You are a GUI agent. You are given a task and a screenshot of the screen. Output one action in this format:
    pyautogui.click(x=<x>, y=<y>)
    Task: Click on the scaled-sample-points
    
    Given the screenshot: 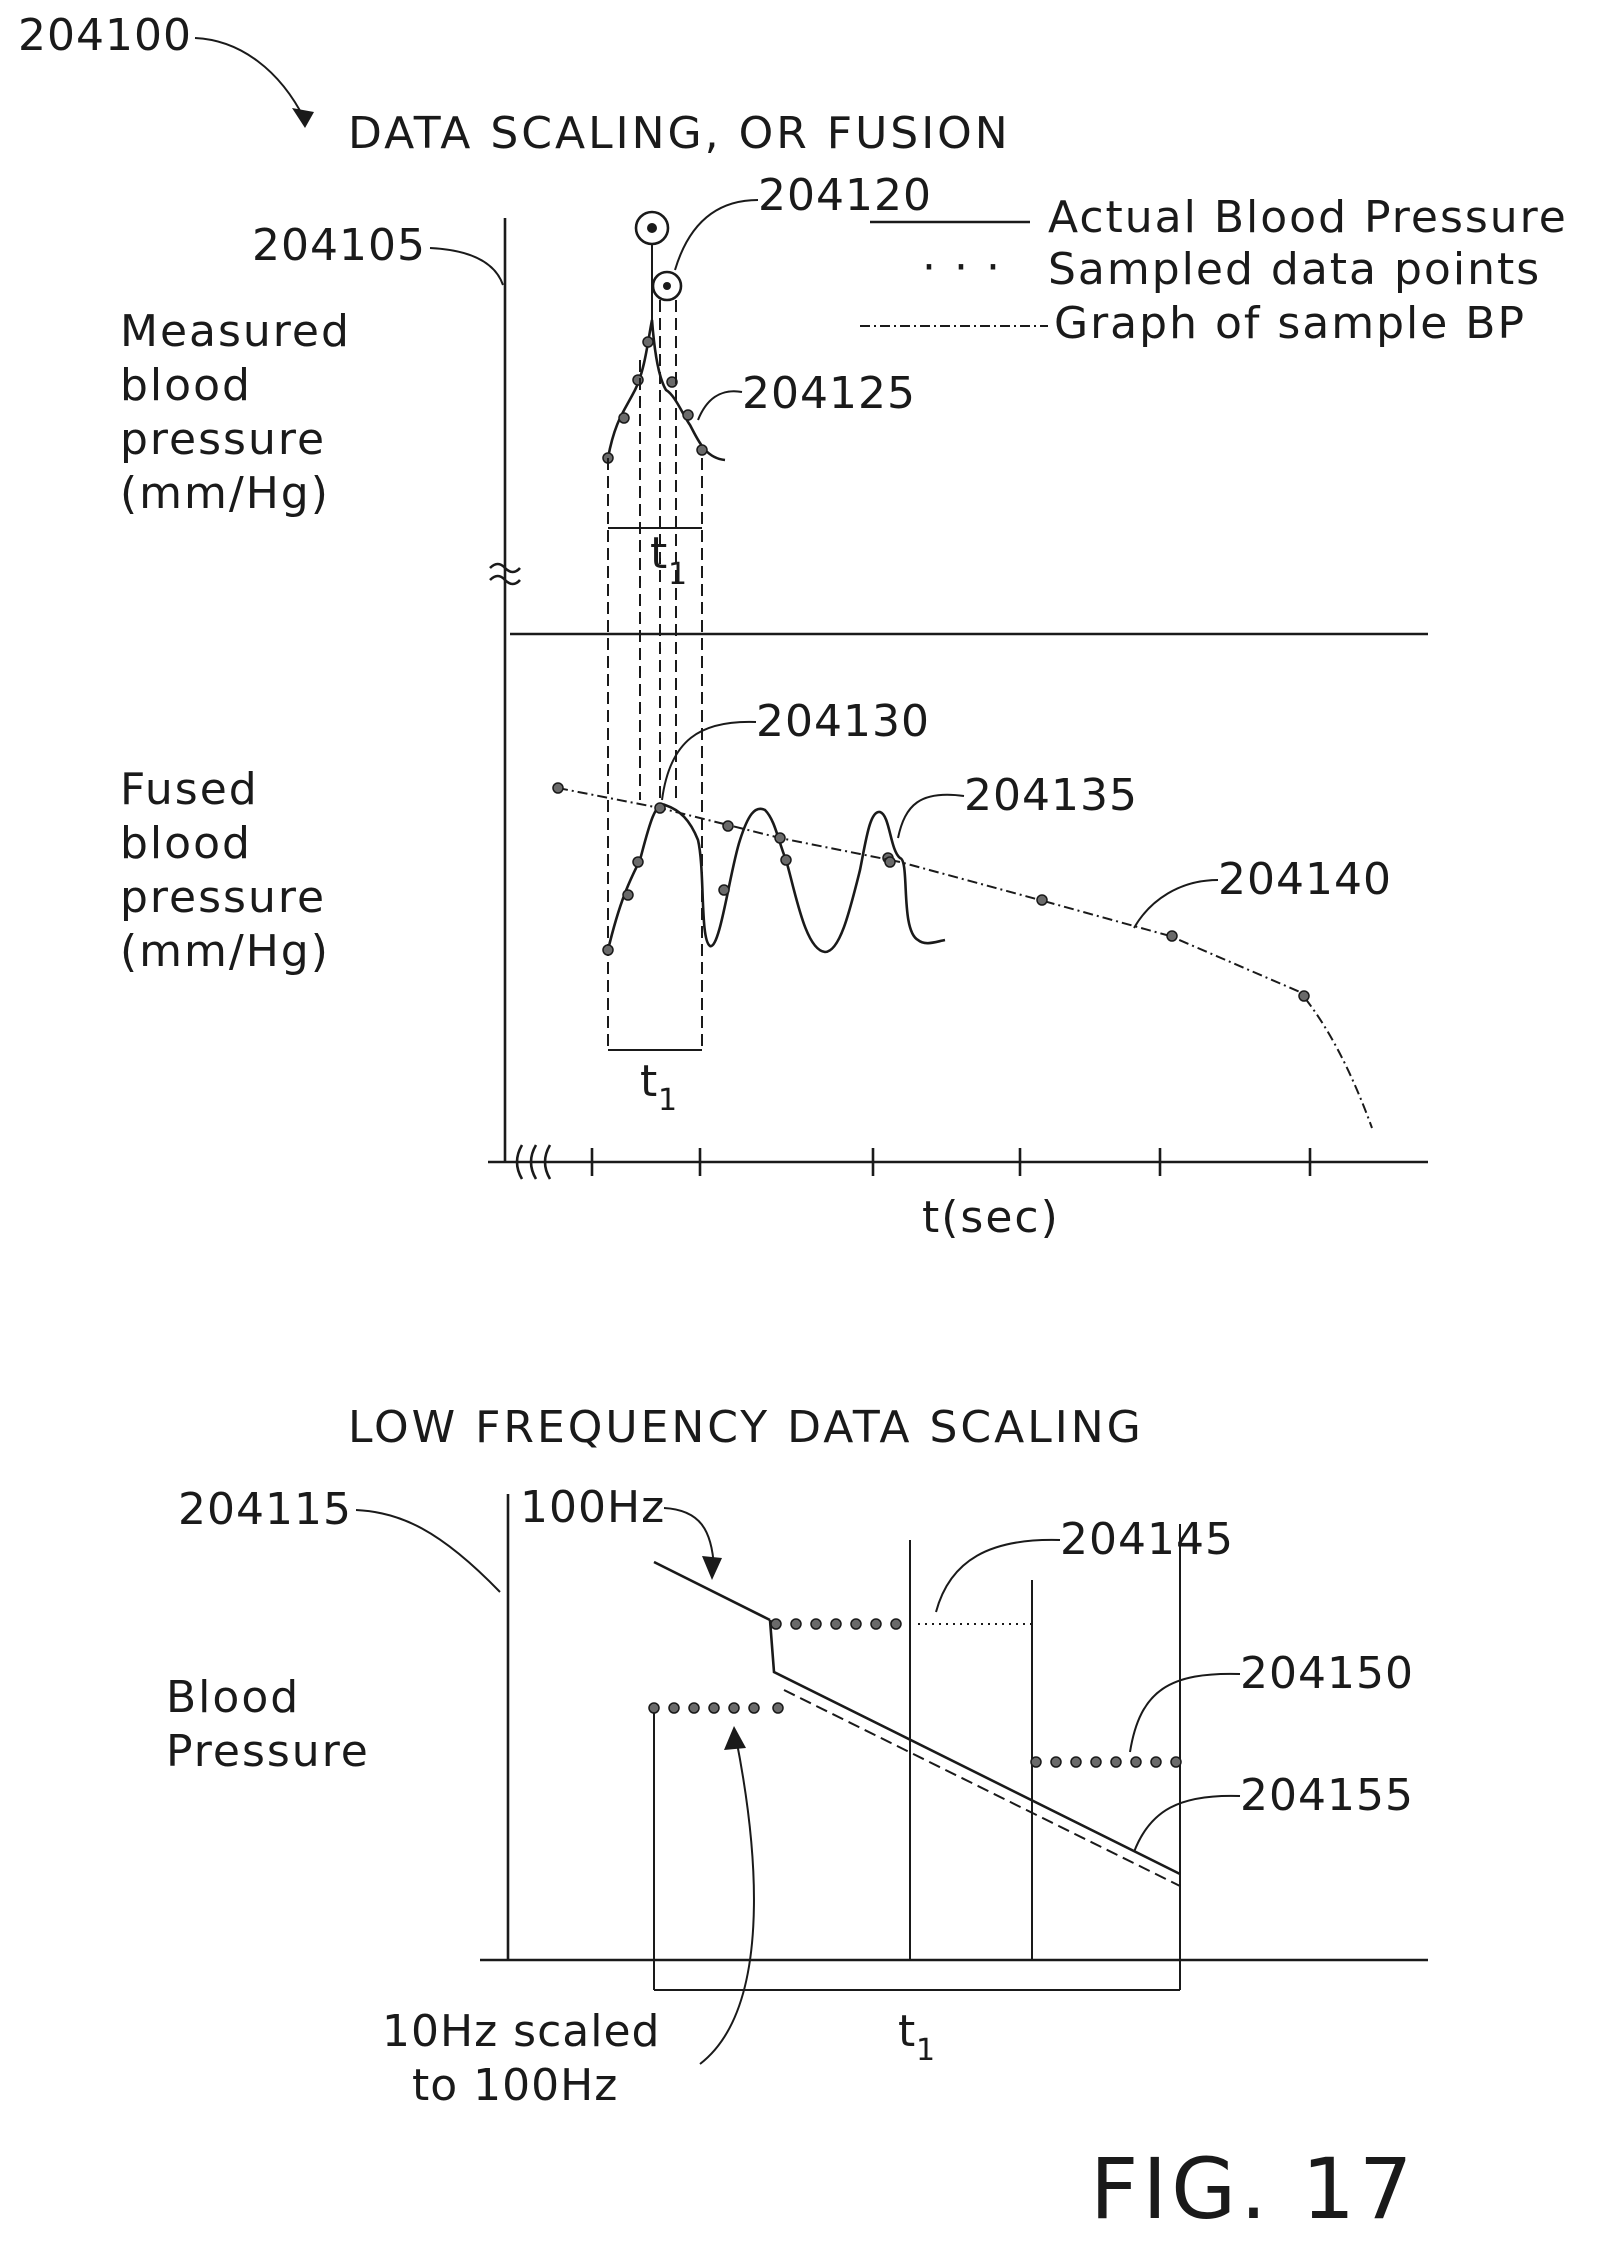 What is the action you would take?
    pyautogui.click(x=716, y=1708)
    